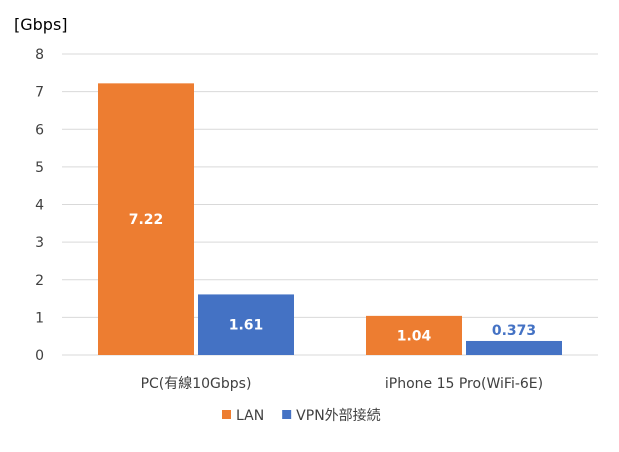  Describe the element at coordinates (39, 130) in the screenshot. I see `y-tick-label-6: 6` at that location.